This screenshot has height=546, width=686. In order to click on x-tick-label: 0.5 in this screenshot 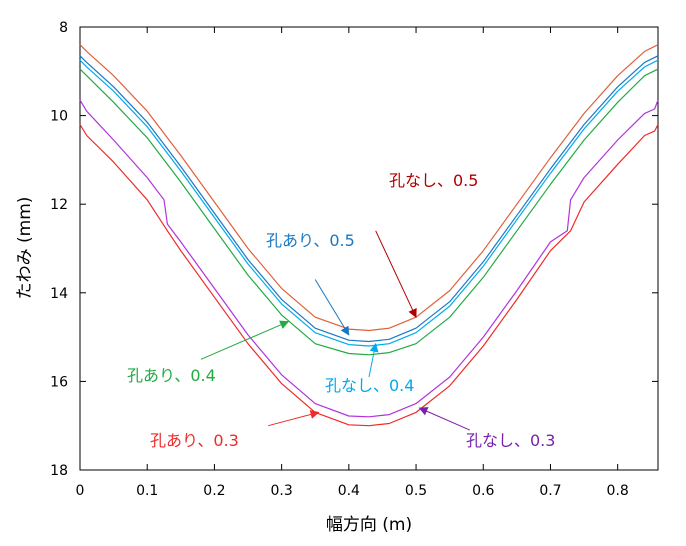, I will do `click(416, 491)`.